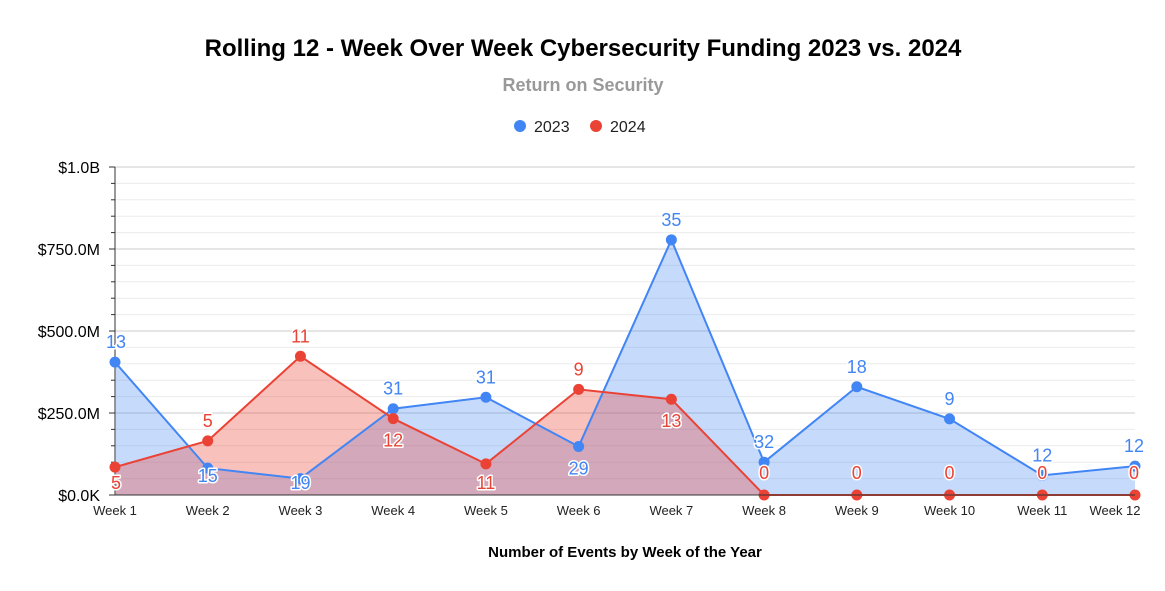 This screenshot has width=1165, height=591. What do you see at coordinates (857, 367) in the screenshot?
I see `data-label-2023: 18` at bounding box center [857, 367].